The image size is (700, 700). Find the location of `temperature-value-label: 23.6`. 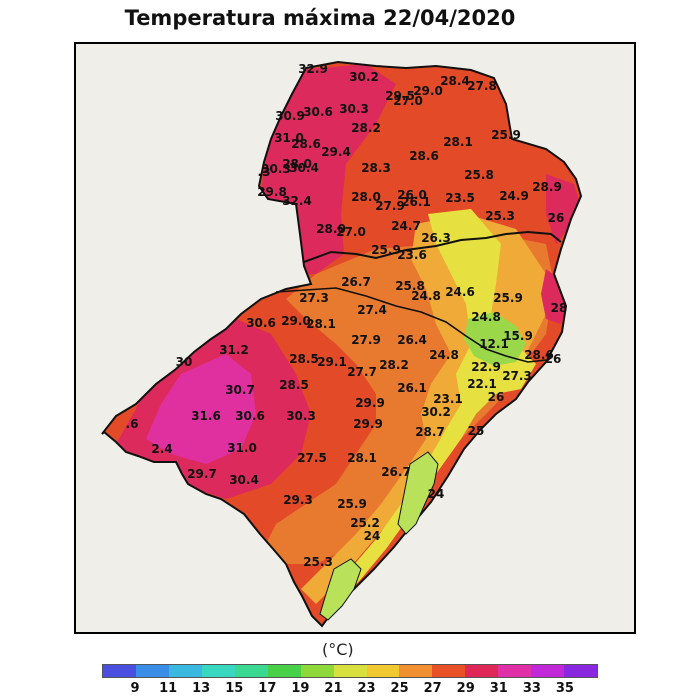

temperature-value-label: 23.6 is located at coordinates (412, 255).